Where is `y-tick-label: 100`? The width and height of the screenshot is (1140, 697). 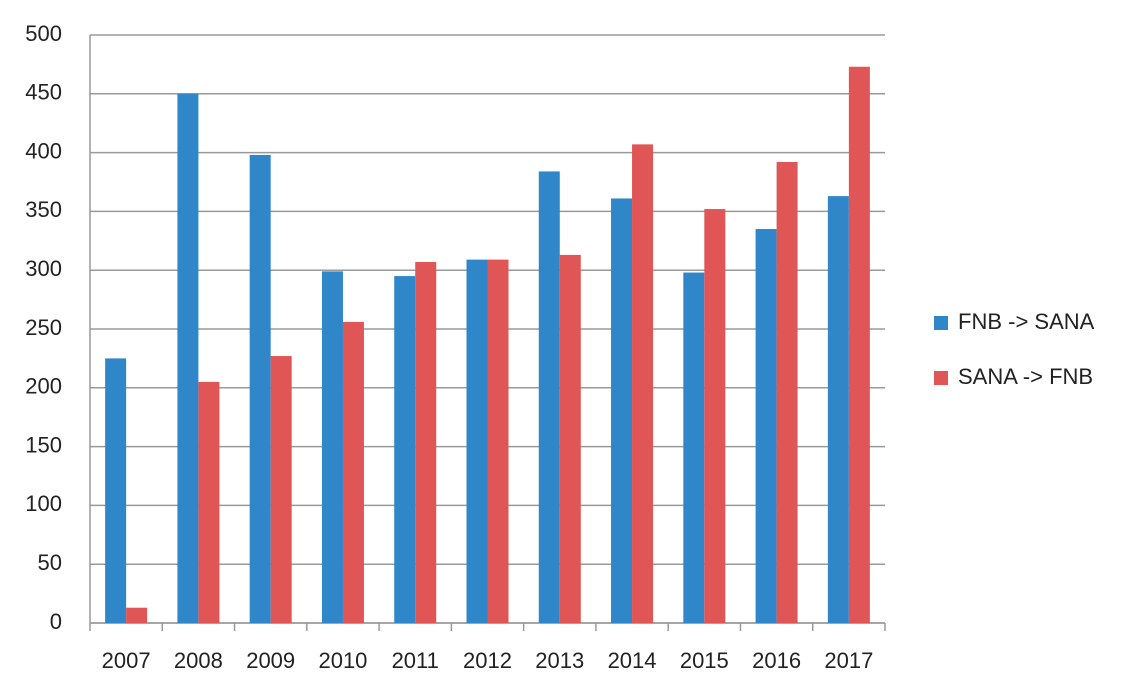 y-tick-label: 100 is located at coordinates (43, 503).